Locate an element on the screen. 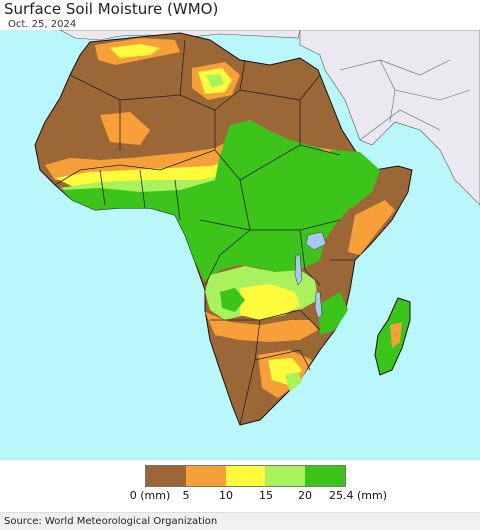 Image resolution: width=480 pixels, height=530 pixels. madagascar-orange is located at coordinates (396, 335).